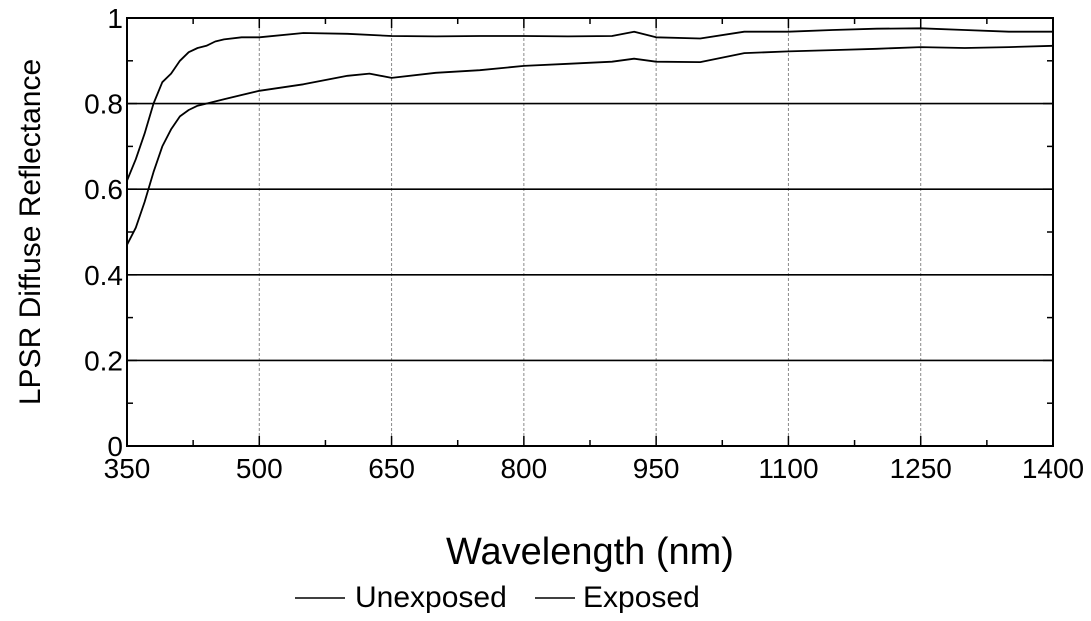 The image size is (1091, 621). Describe the element at coordinates (431, 597) in the screenshot. I see `legend-label-unexposed: Unexposed` at that location.